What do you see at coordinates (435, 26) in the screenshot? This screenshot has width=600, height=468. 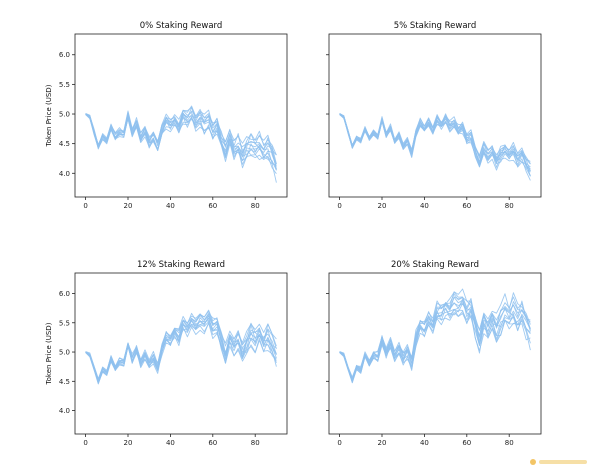 I see `panel-title: 5% Staking Reward` at bounding box center [435, 26].